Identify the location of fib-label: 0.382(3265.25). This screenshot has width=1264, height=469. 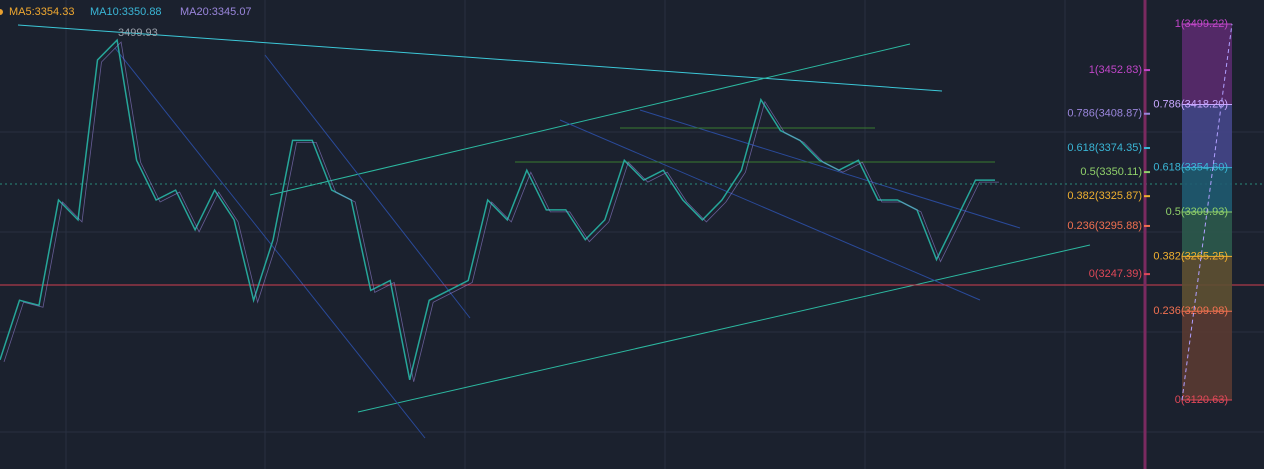
(1190, 256).